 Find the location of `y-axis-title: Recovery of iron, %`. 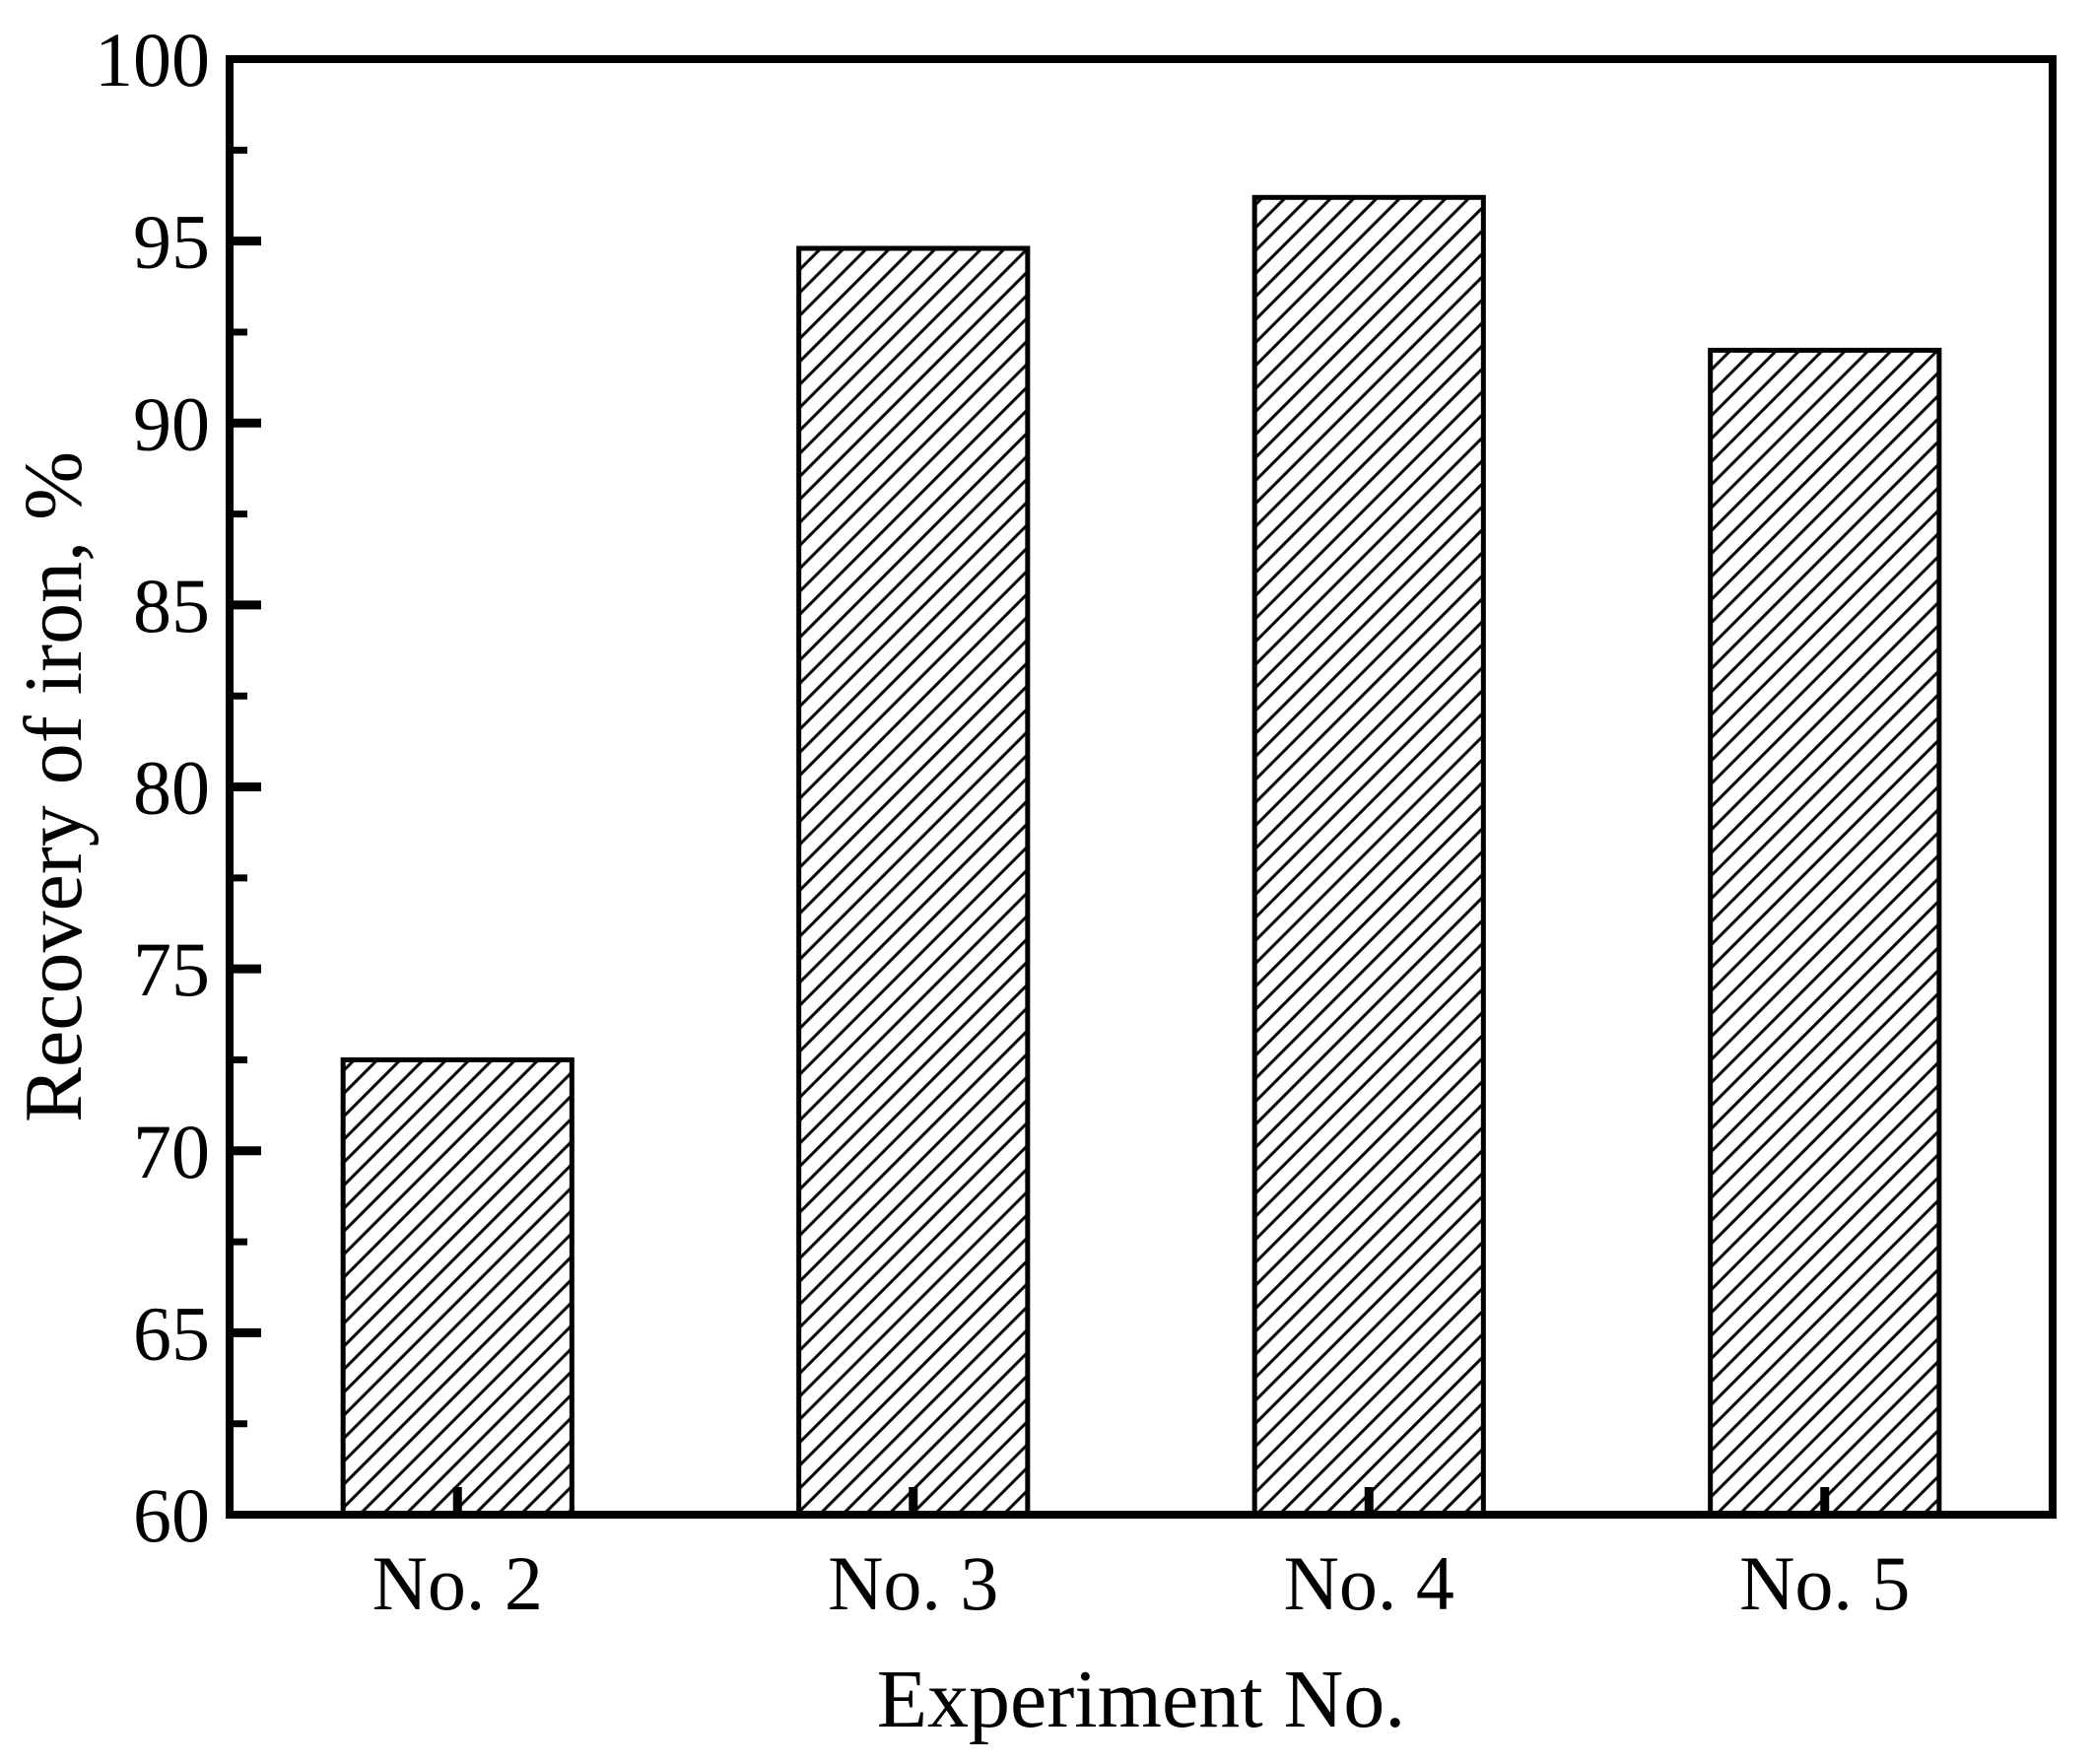

y-axis-title: Recovery of iron, % is located at coordinates (54, 786).